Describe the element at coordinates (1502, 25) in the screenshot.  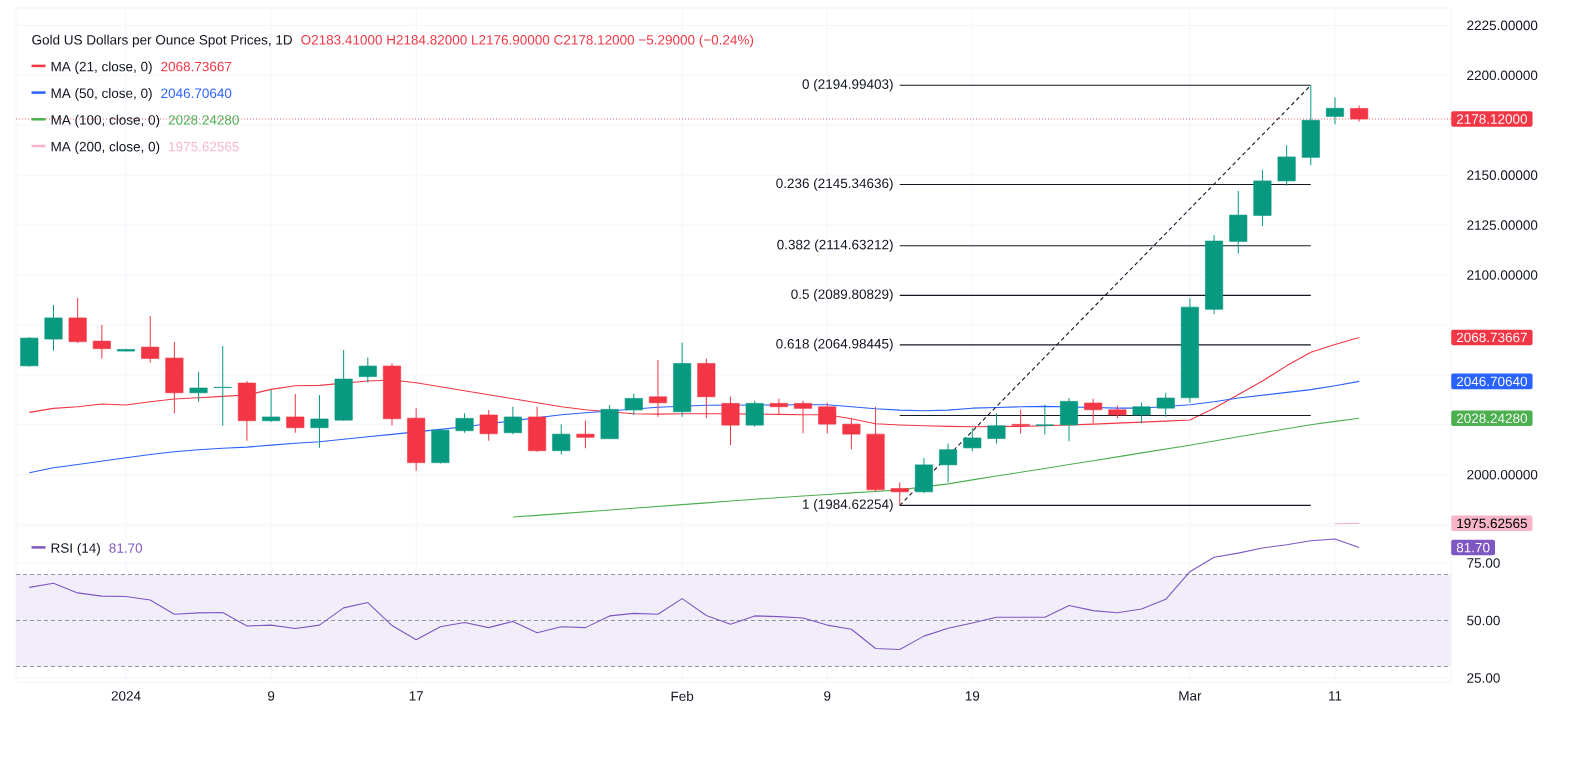
I see `y-tick-label: 2225.00000` at that location.